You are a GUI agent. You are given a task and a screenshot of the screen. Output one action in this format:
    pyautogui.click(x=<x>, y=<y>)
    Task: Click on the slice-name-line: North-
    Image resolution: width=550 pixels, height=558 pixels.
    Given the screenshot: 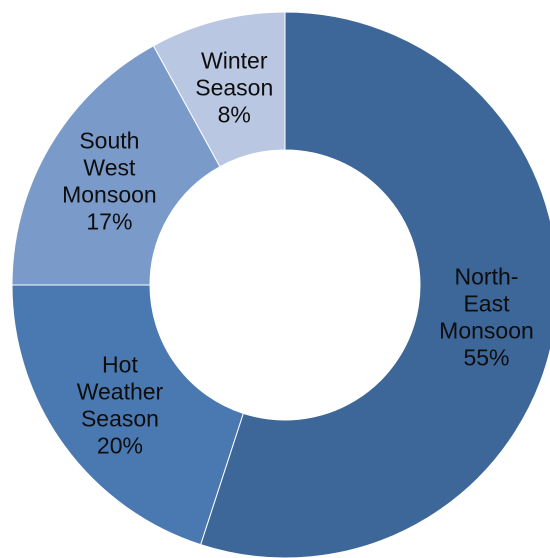 What is the action you would take?
    pyautogui.click(x=487, y=276)
    